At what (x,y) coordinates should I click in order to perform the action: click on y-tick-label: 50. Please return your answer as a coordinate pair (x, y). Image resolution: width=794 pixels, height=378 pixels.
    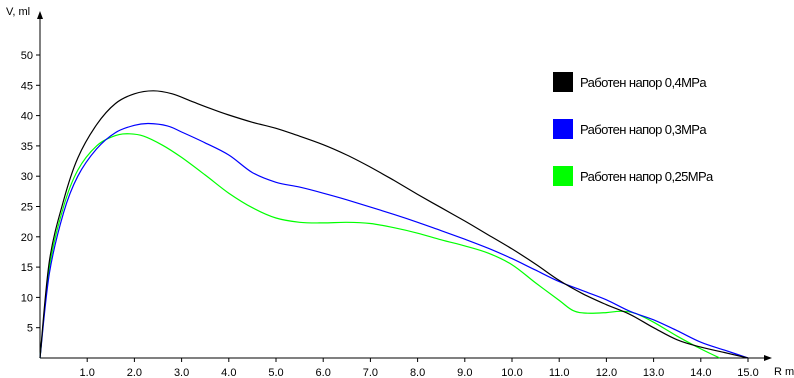
    Looking at the image, I should click on (27, 56).